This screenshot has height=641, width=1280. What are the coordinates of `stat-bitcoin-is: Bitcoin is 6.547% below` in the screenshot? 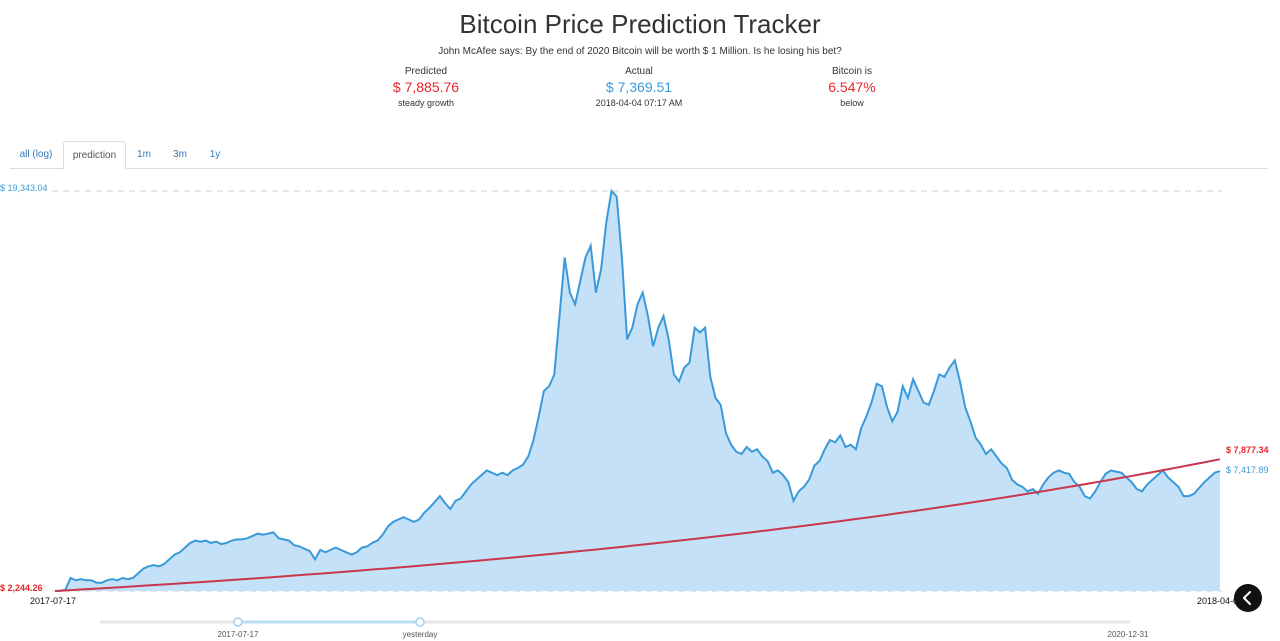 It's located at (852, 87).